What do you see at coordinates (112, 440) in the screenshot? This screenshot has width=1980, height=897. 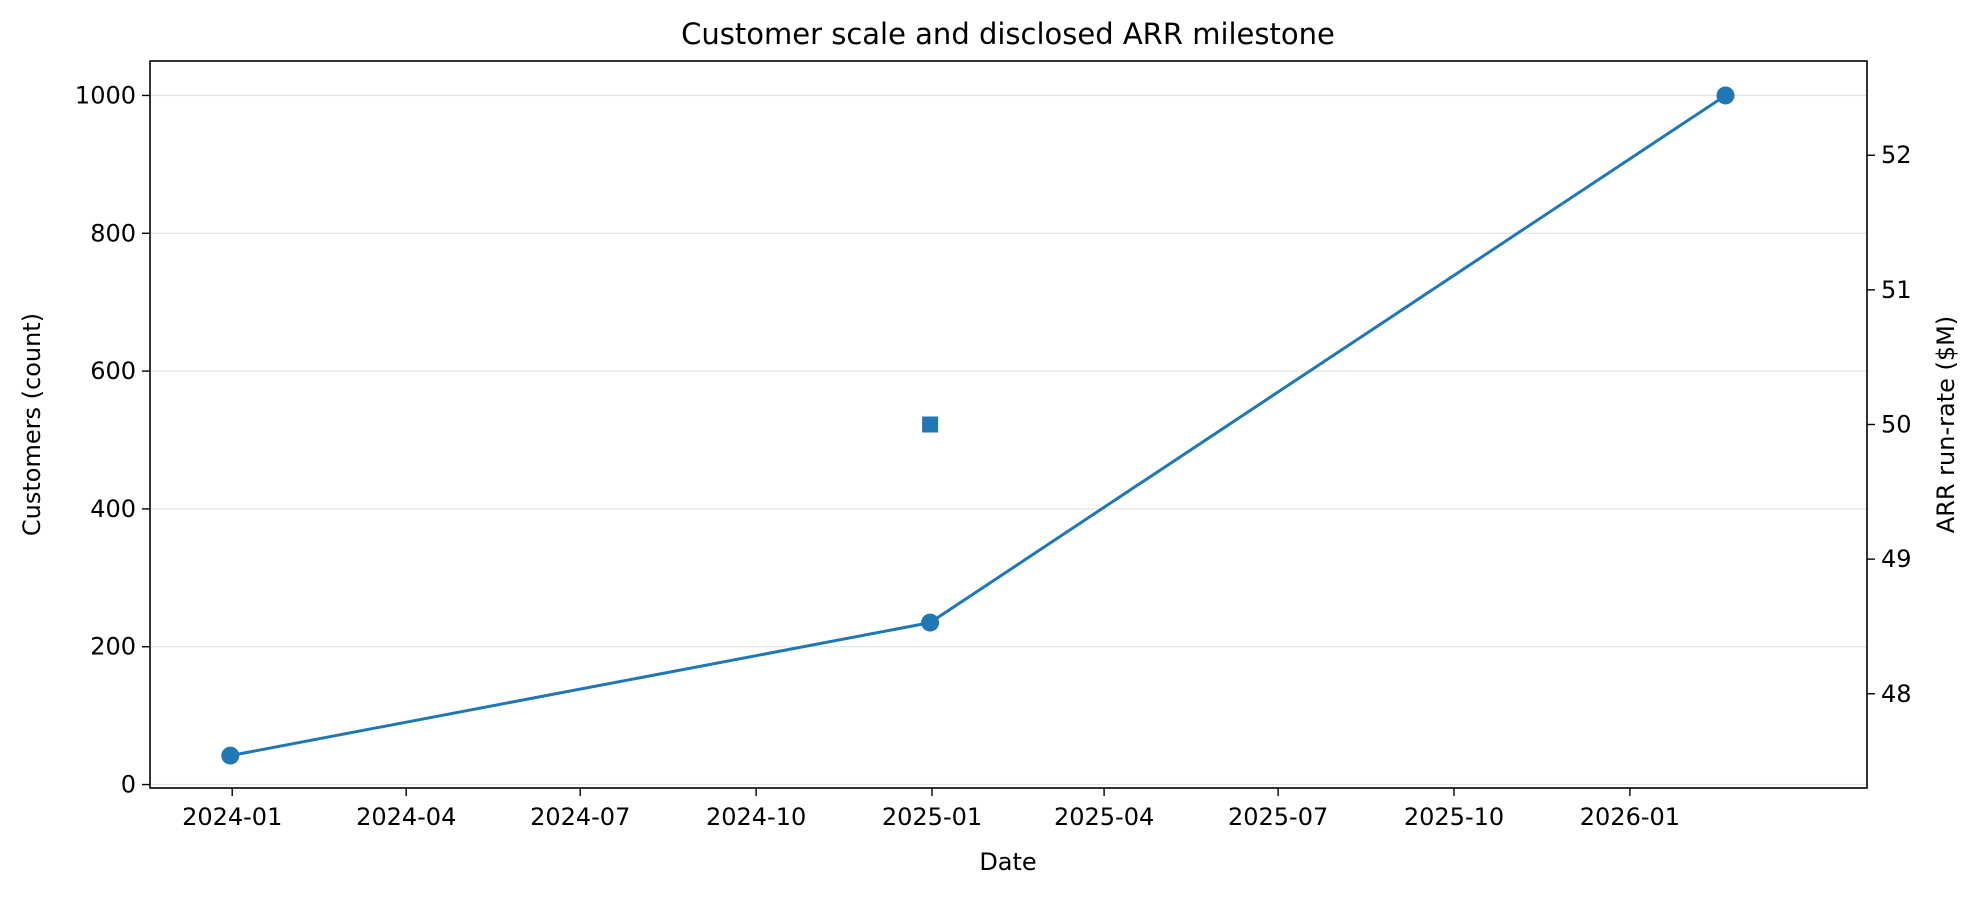 I see `y-axis-left: 0 200 400 600 800 1000` at bounding box center [112, 440].